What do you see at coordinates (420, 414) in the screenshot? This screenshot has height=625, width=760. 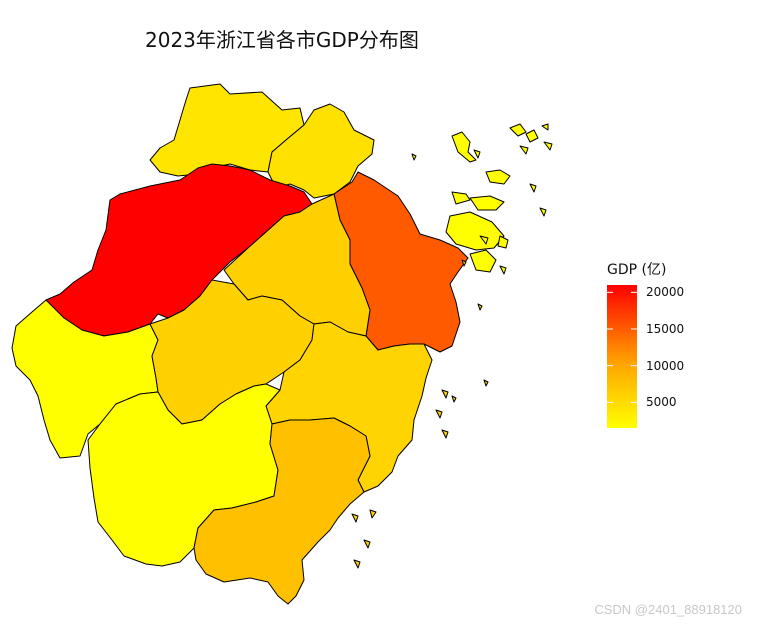 I see `coastal-islets` at bounding box center [420, 414].